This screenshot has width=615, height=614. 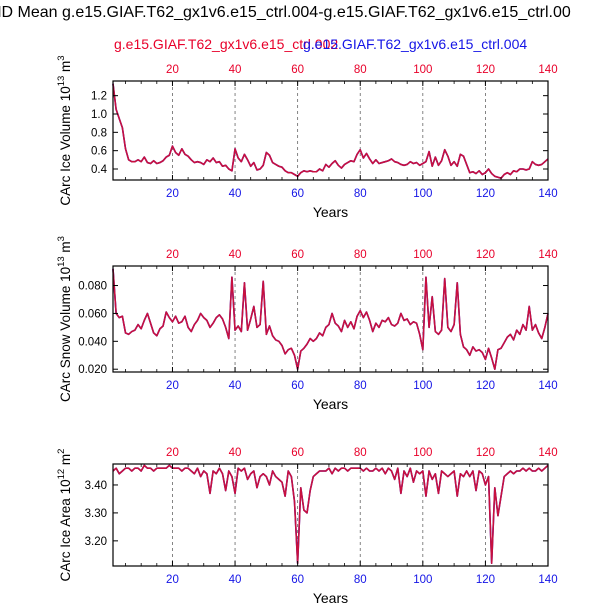 What do you see at coordinates (360, 386) in the screenshot?
I see `snow-volume-xtick-label-bottom: 80` at bounding box center [360, 386].